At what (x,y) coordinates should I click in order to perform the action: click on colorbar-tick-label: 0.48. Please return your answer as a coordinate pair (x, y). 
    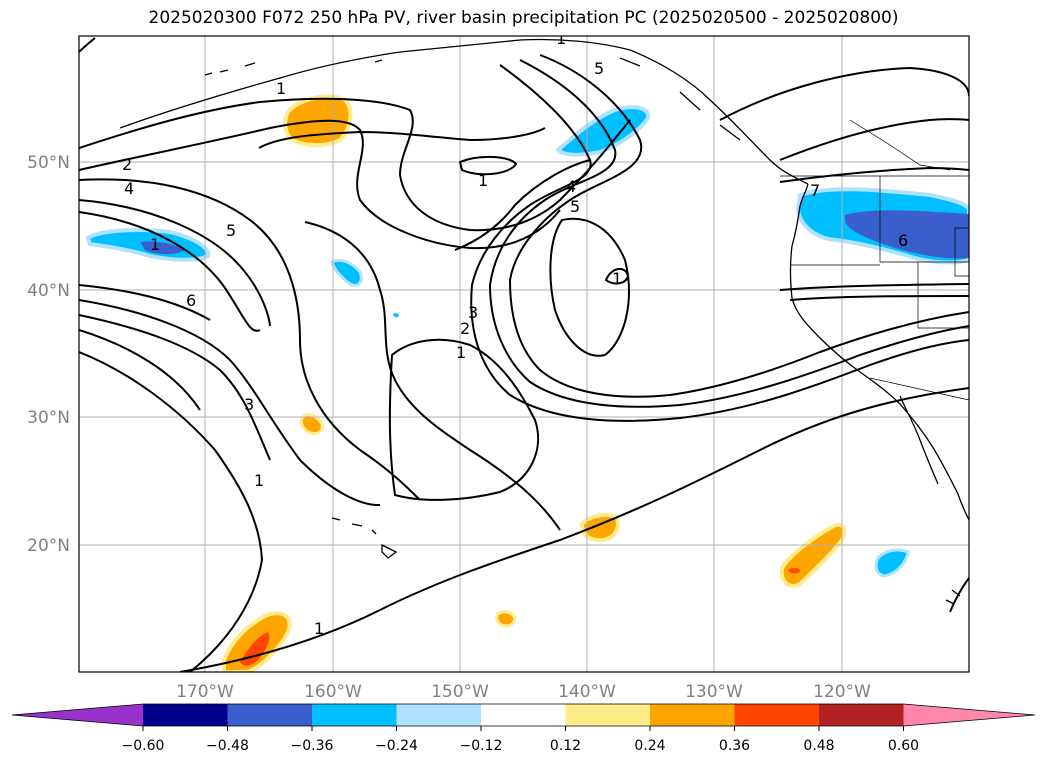
    Looking at the image, I should click on (818, 746).